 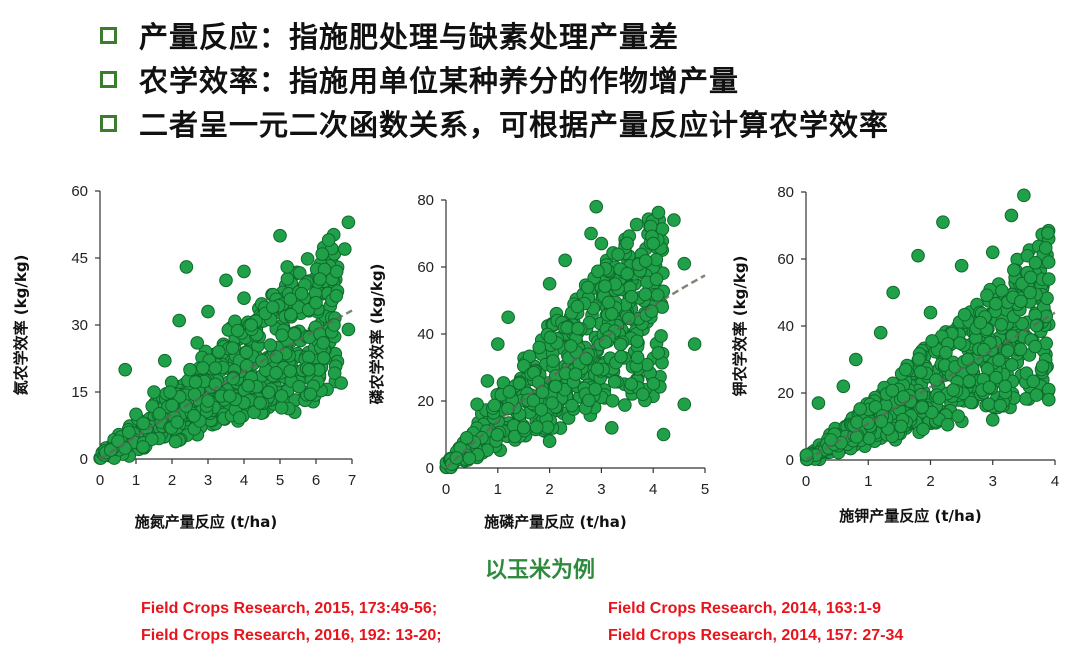 I want to click on x-axis-label: 施磷产量反应 (t/ha), so click(x=555, y=522).